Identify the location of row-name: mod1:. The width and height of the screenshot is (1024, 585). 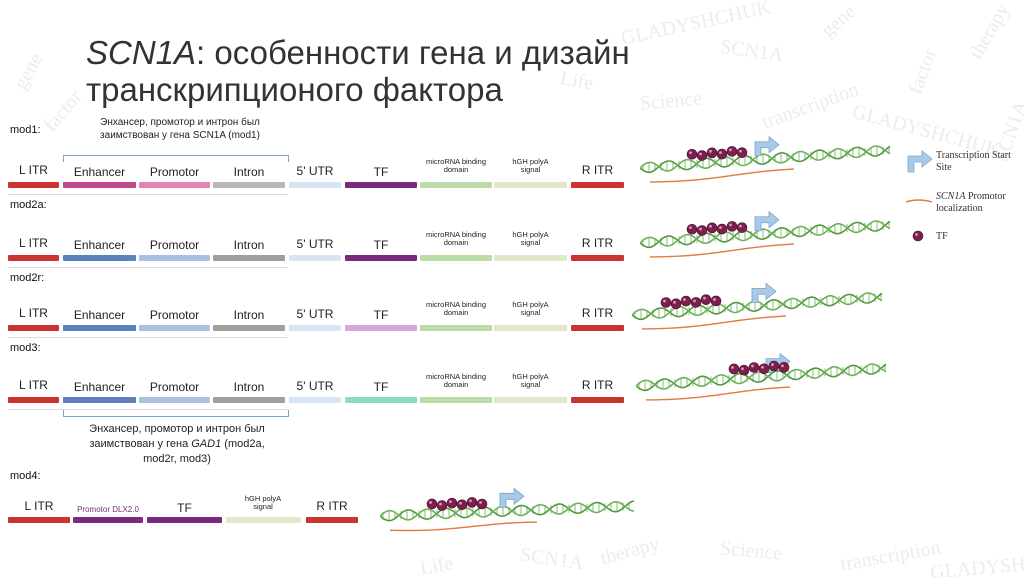
(25, 130).